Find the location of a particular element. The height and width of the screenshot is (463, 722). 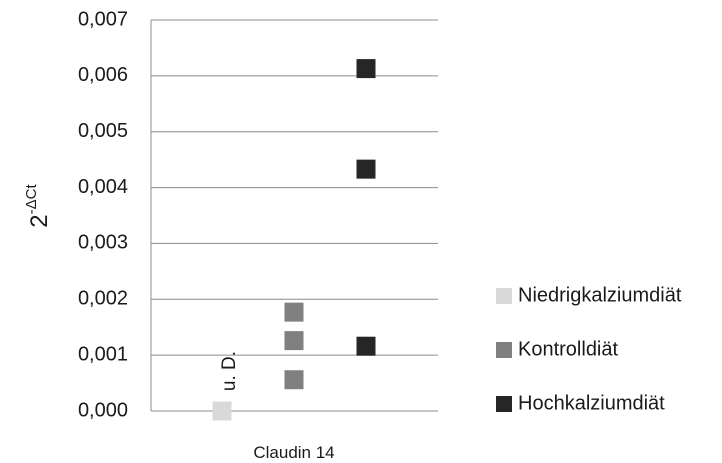

legend-item: Hochkalziumdiät is located at coordinates (580, 403).